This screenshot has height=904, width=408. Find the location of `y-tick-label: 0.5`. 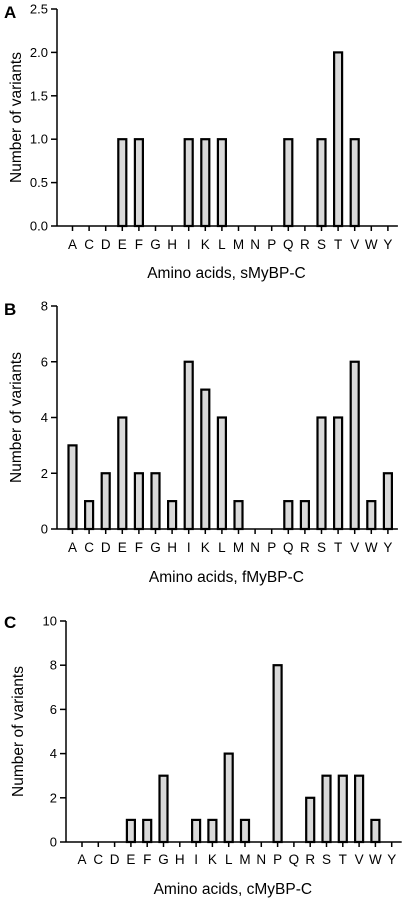

y-tick-label: 0.5 is located at coordinates (39, 182).